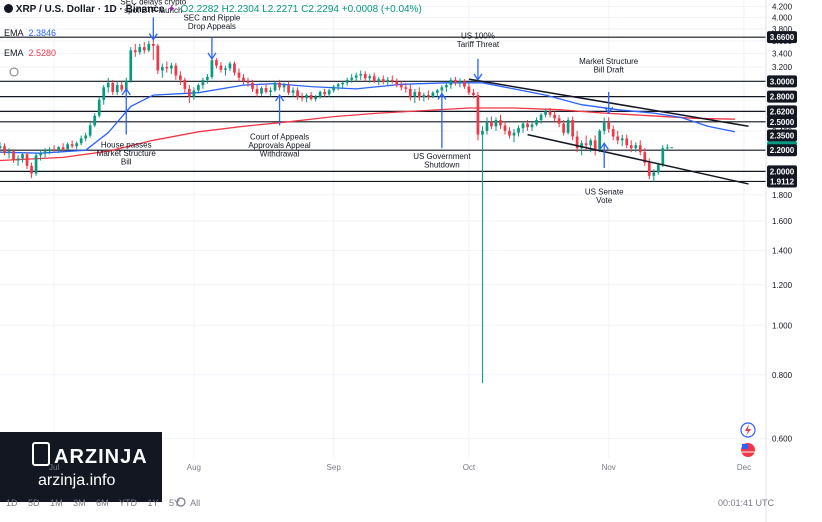 This screenshot has width=822, height=522. What do you see at coordinates (127, 503) in the screenshot?
I see `timeframe-ytd: YTD` at bounding box center [127, 503].